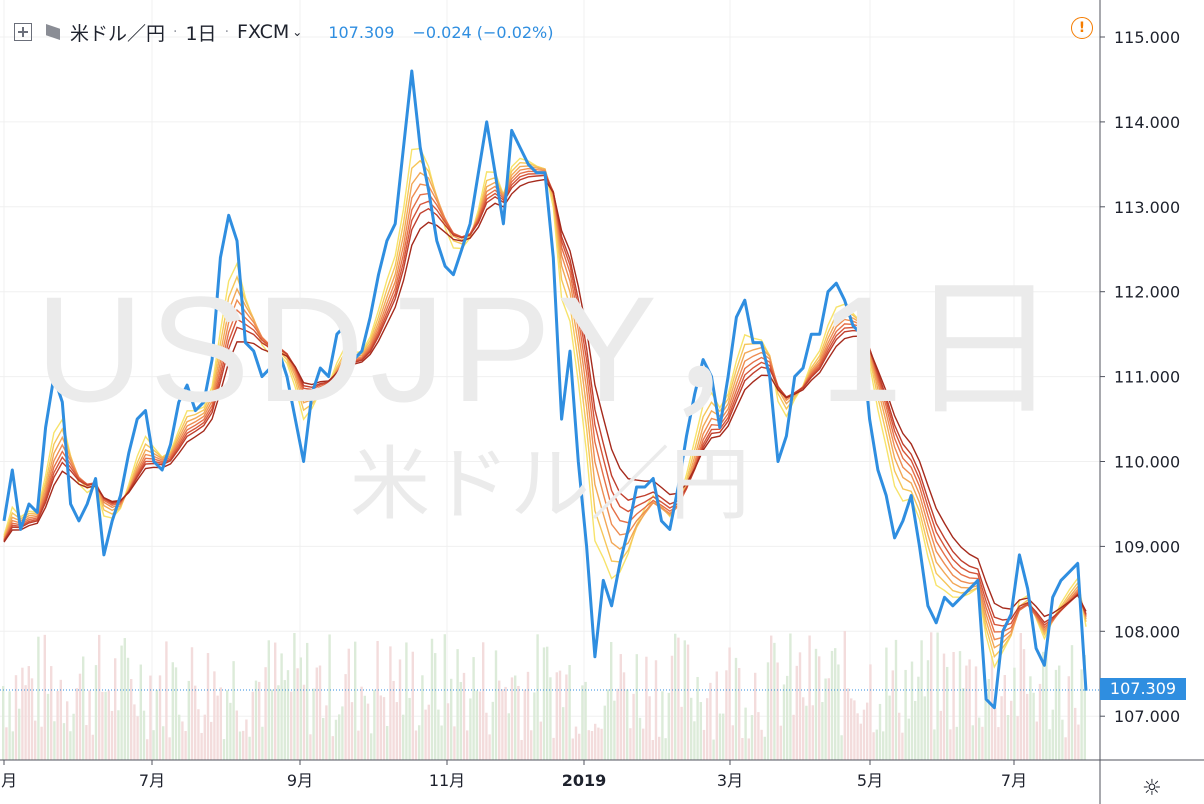 The height and width of the screenshot is (804, 1204). What do you see at coordinates (53, 32) in the screenshot?
I see `flag-icon` at bounding box center [53, 32].